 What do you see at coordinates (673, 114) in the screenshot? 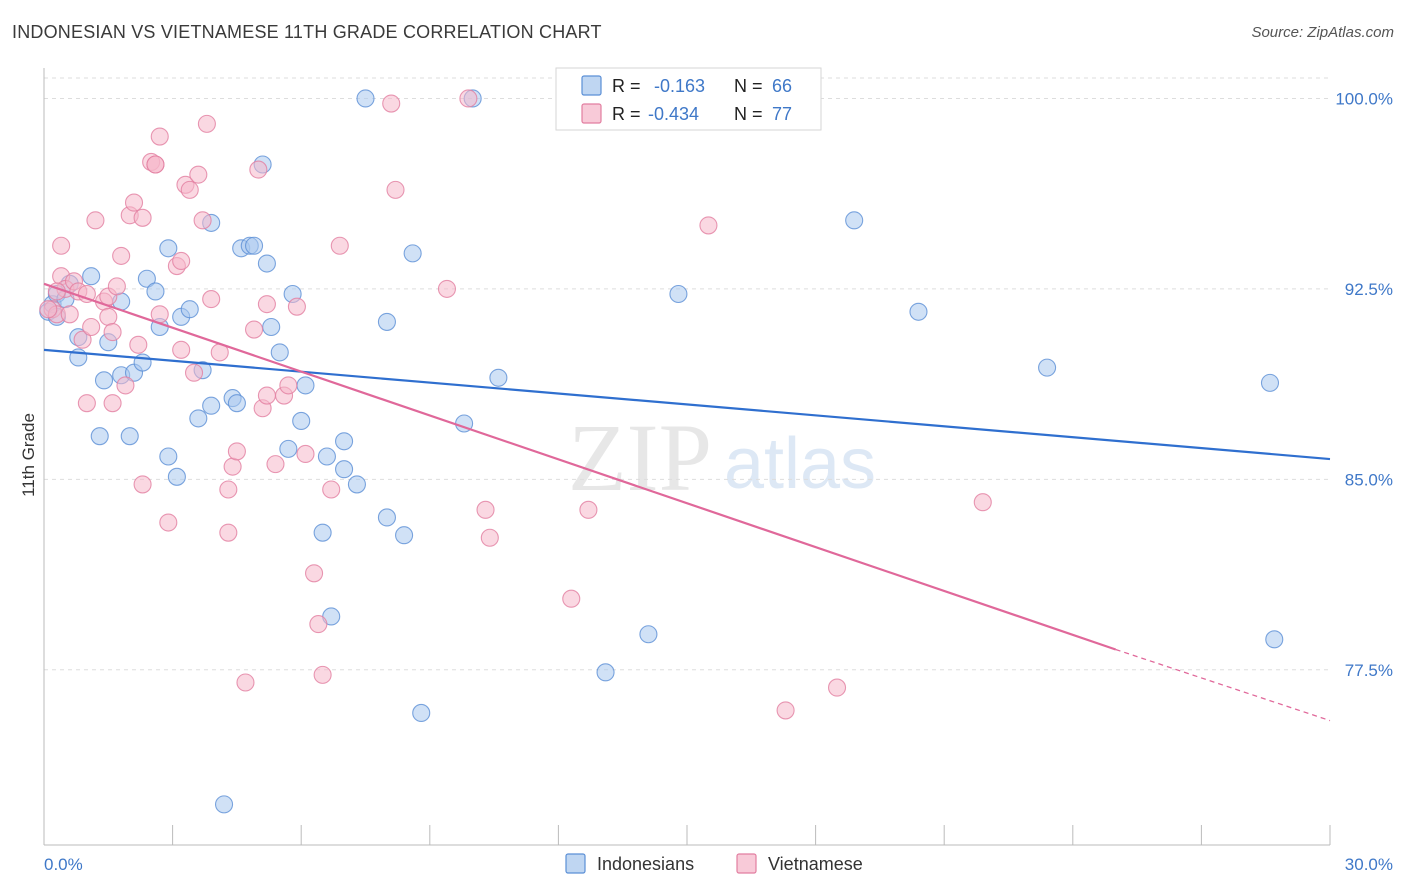
I see `legend-r-value-vietnamese: -0.434` at bounding box center [673, 114].